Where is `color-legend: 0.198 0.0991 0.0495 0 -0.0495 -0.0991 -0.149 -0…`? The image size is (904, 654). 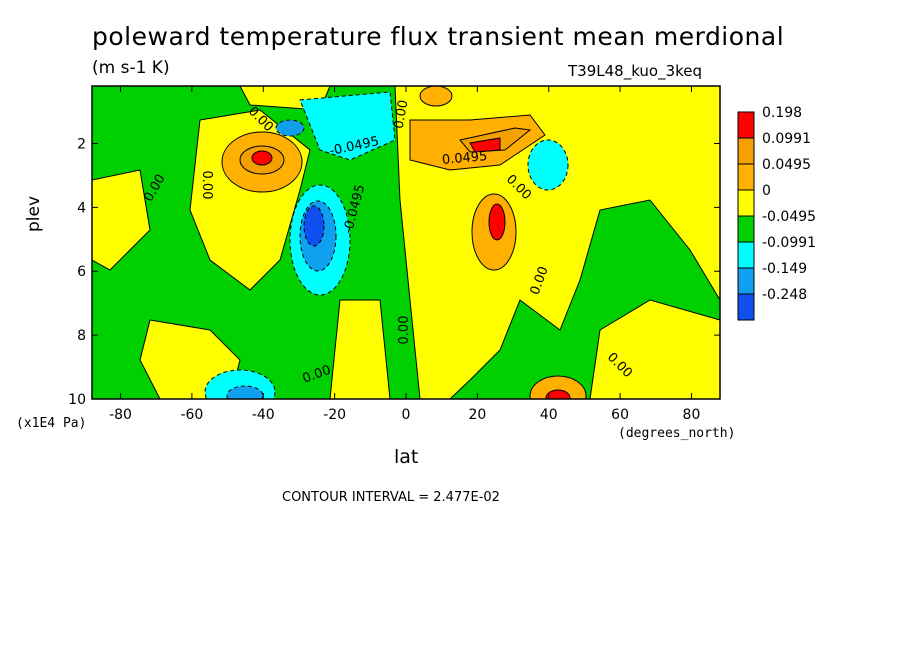
color-legend: 0.198 0.0991 0.0495 0 -0.0495 -0.0991 -0.149 -0… is located at coordinates (776, 213).